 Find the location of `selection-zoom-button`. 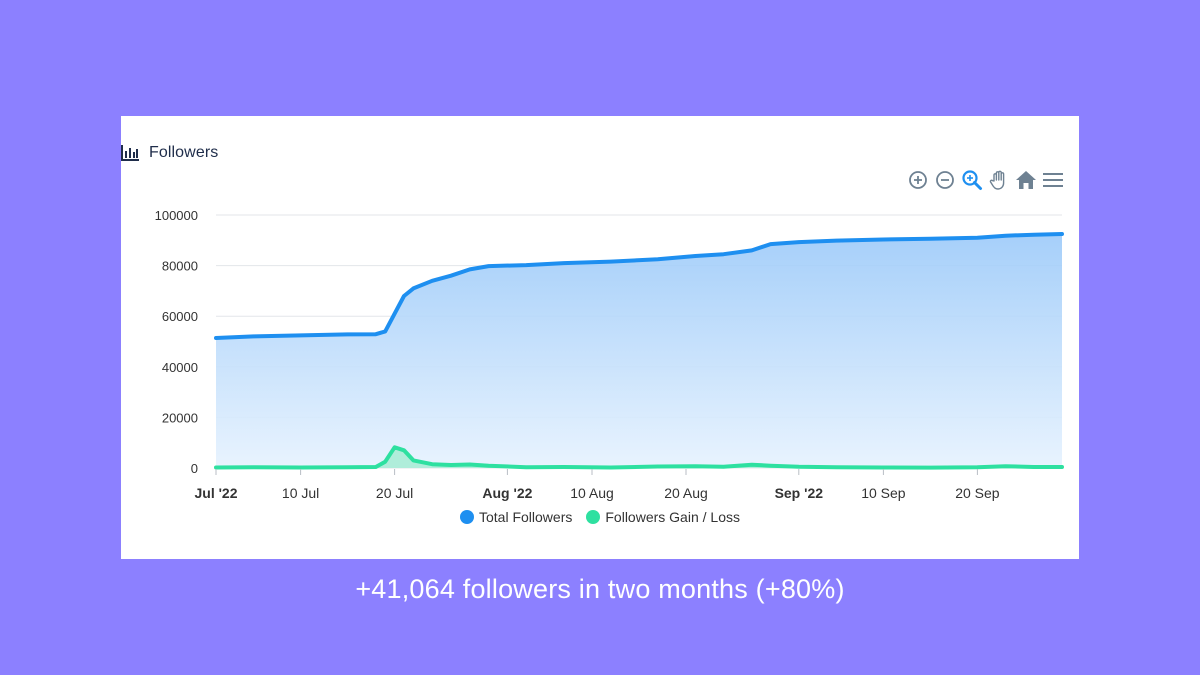

selection-zoom-button is located at coordinates (972, 180).